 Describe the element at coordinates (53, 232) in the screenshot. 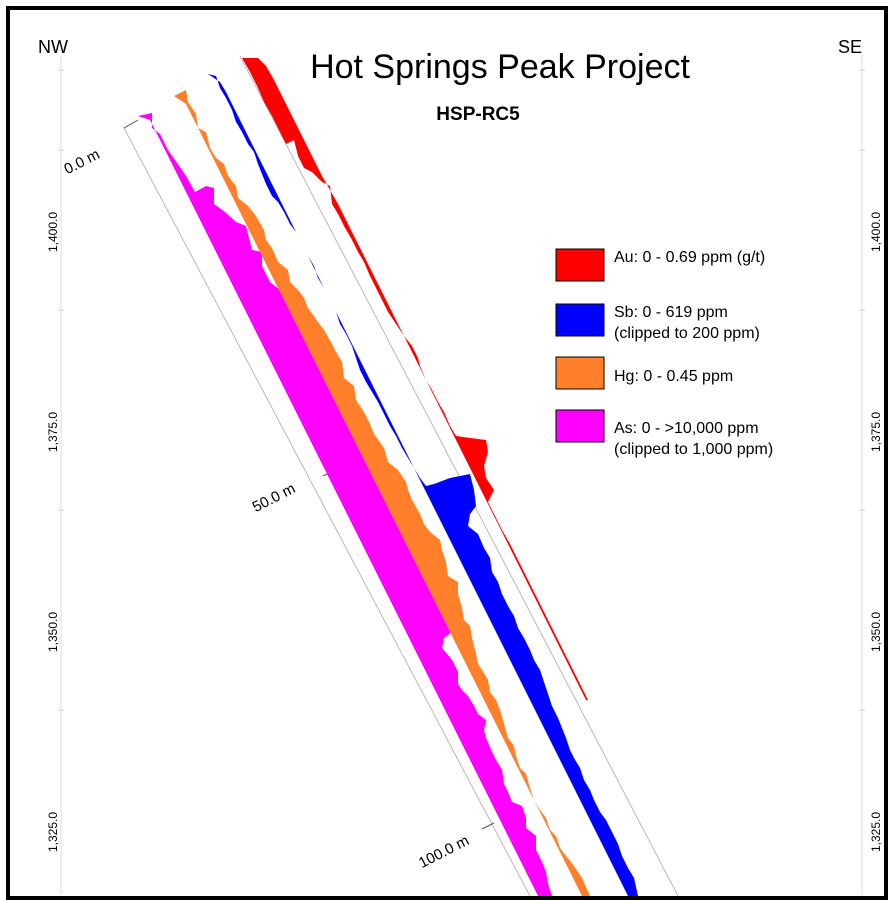

I see `elevation-label-left-1400: 1,400.0` at that location.